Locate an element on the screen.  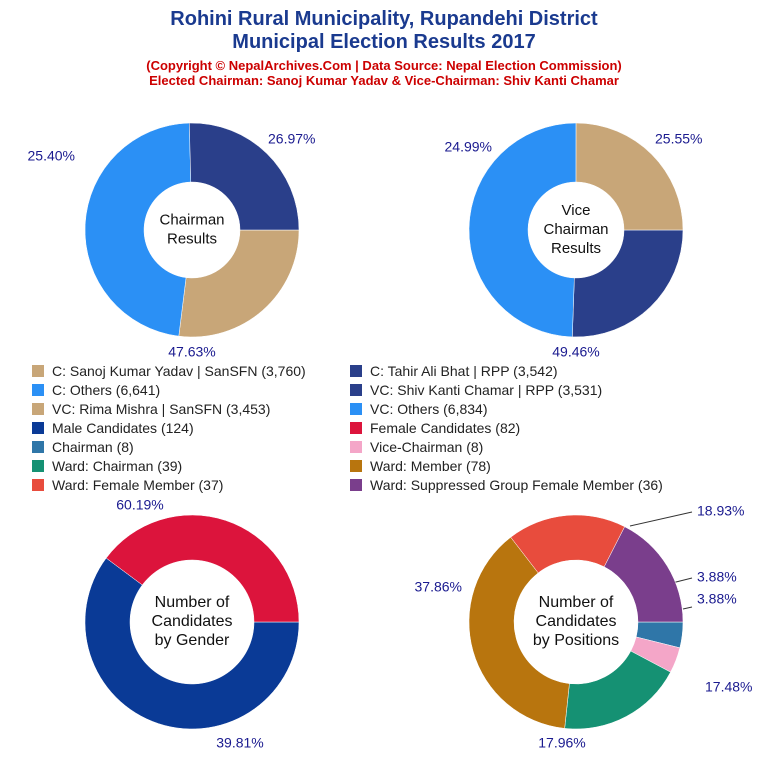
chart-title-line2: Municipal Election Results 2017 is located at coordinates (384, 42).